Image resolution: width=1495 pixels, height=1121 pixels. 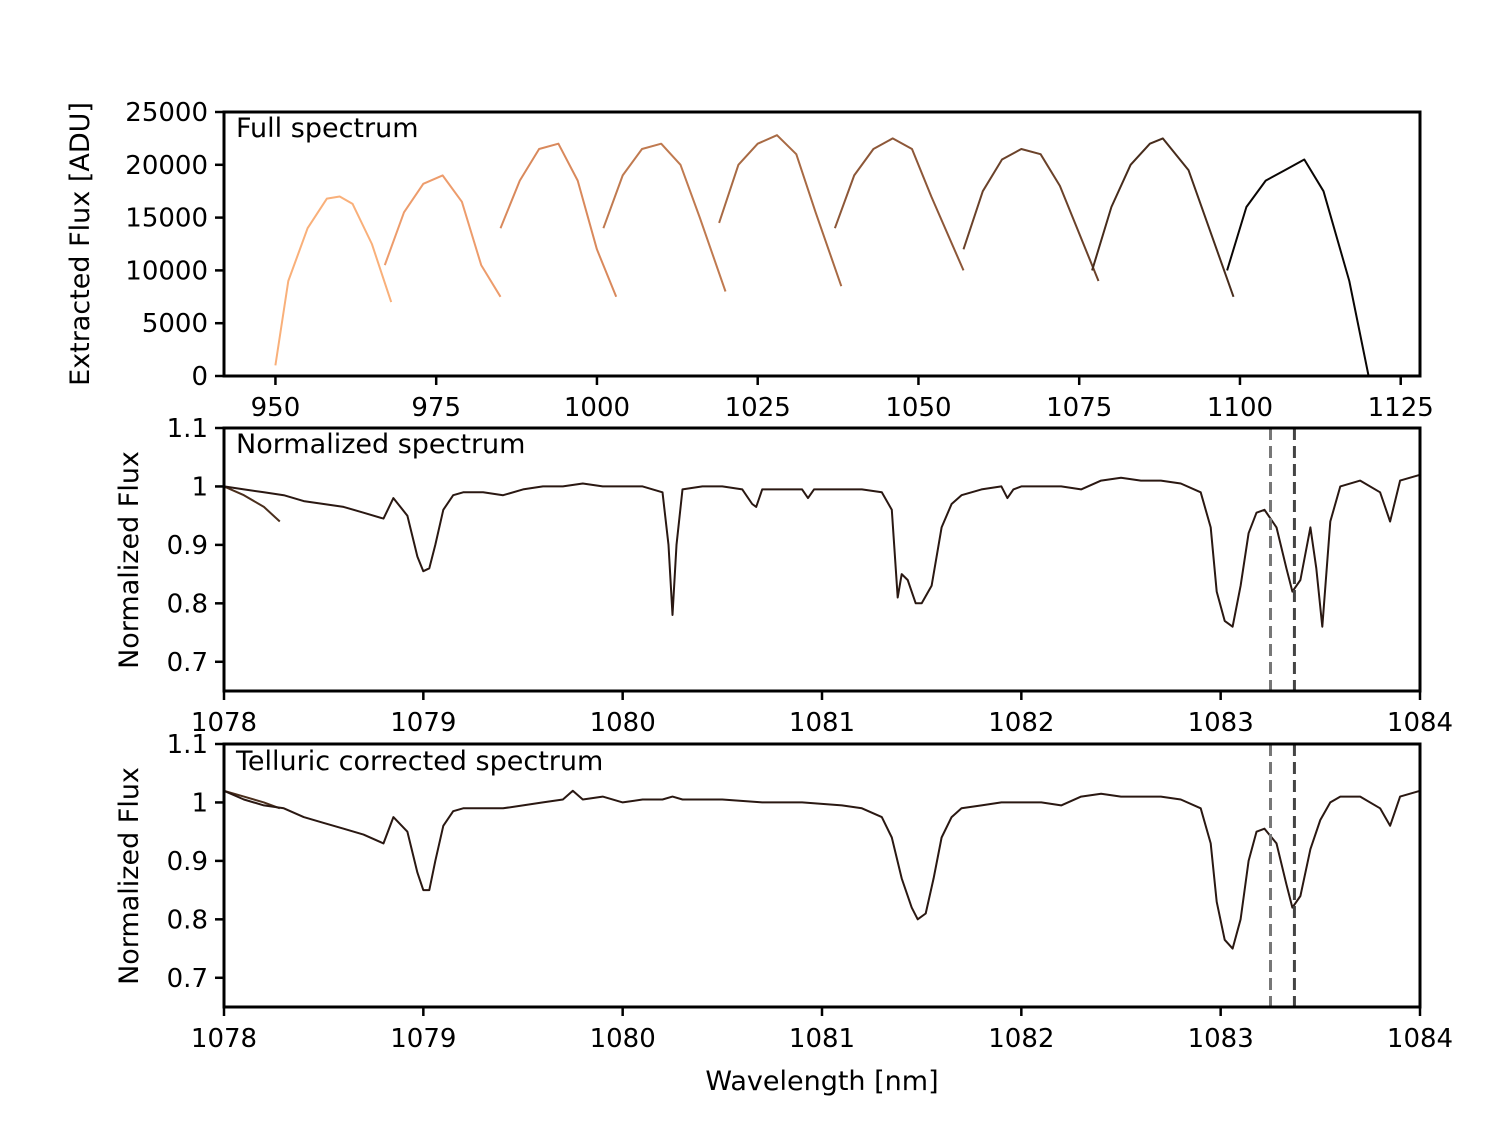 I want to click on normalized-spectrum-series-spectrum, so click(x=822, y=550).